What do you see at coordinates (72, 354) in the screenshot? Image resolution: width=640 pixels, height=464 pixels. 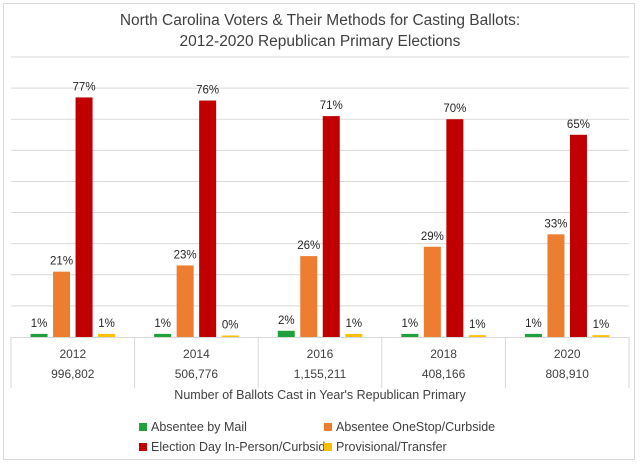 I see `category-label: 2012` at bounding box center [72, 354].